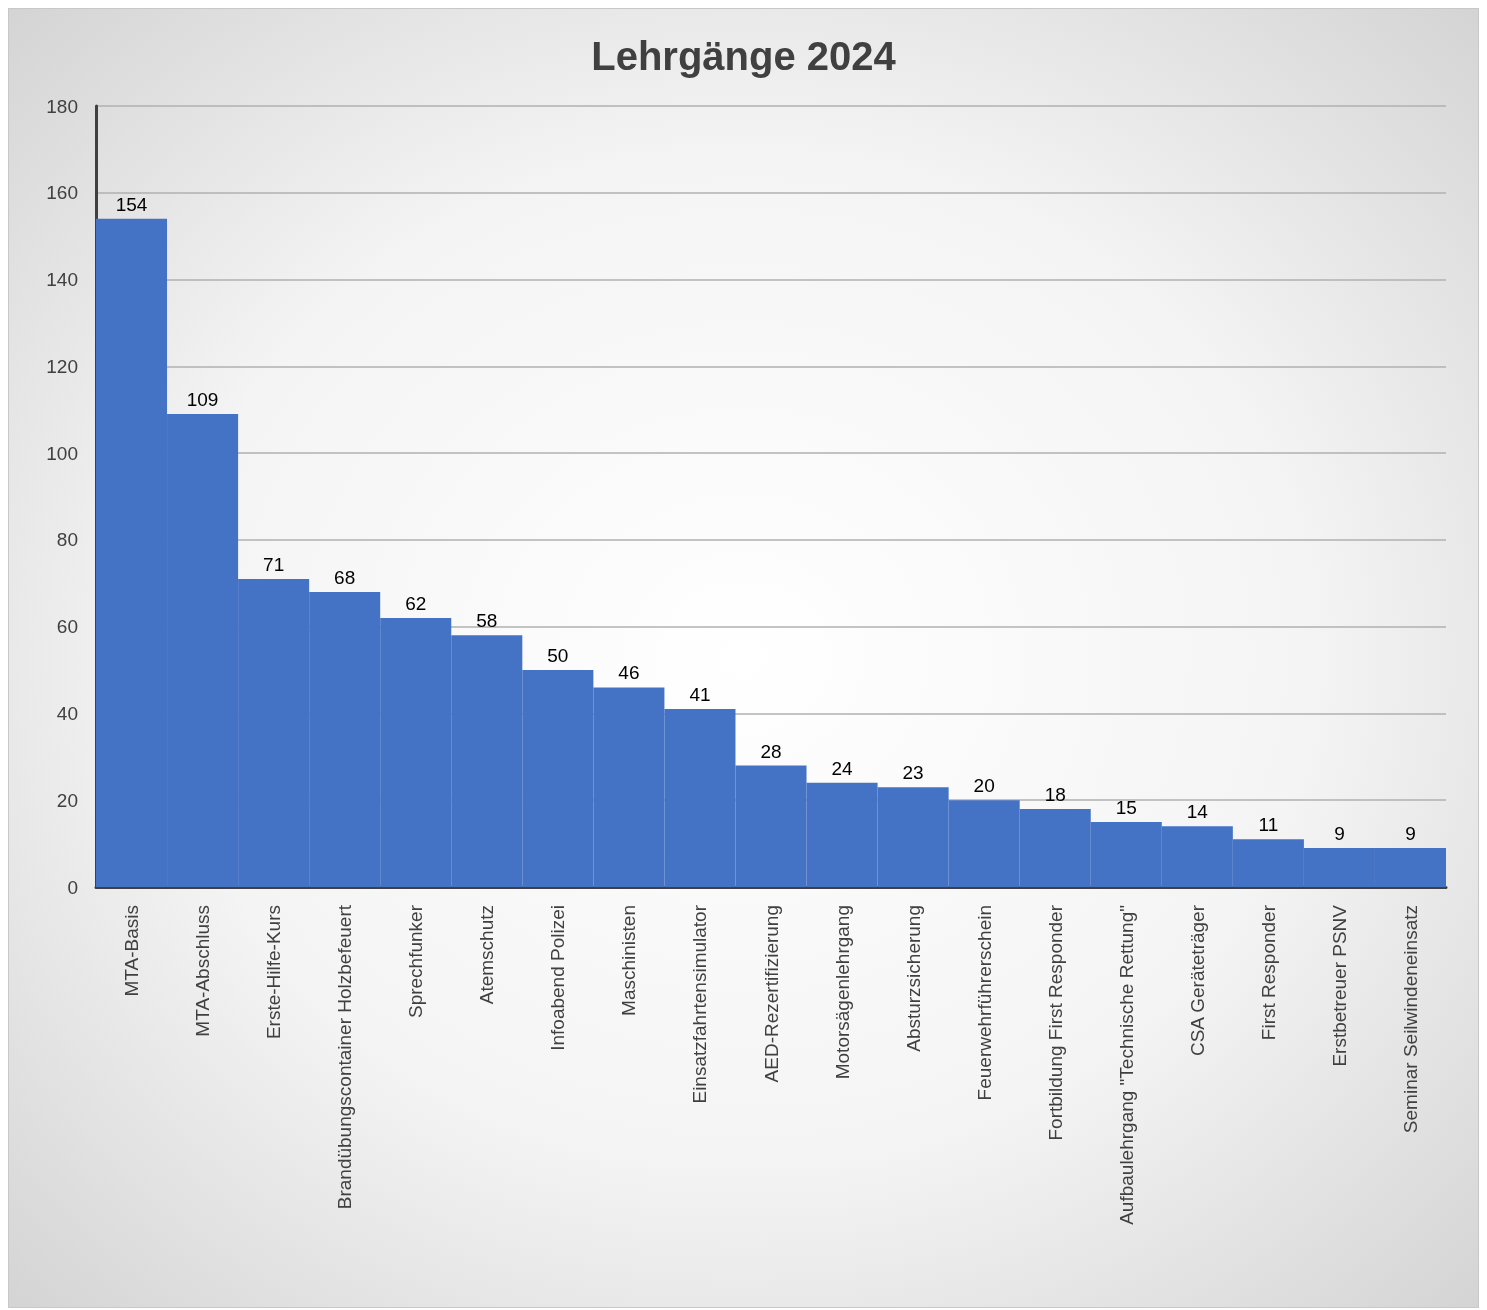 The image size is (1487, 1310). I want to click on x-tick-label: Erste-Hilfe-Kurs, so click(274, 972).